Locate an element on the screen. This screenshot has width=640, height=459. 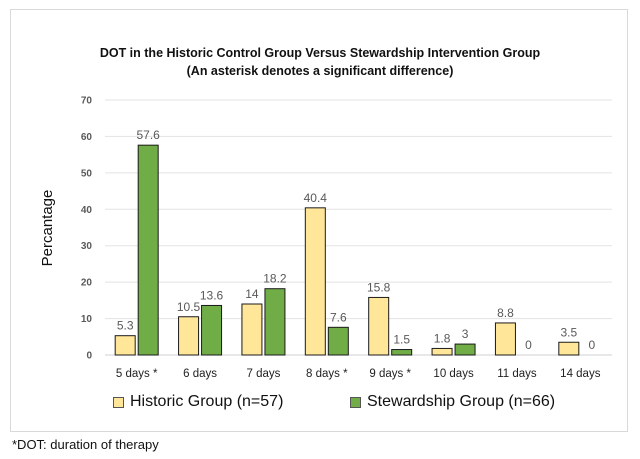
y-tick-label: 50 is located at coordinates (87, 173).